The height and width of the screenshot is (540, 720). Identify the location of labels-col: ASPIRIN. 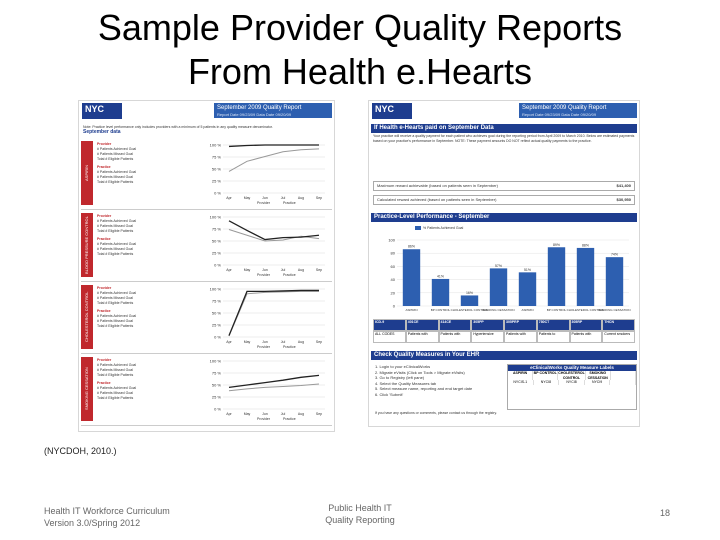
(521, 375).